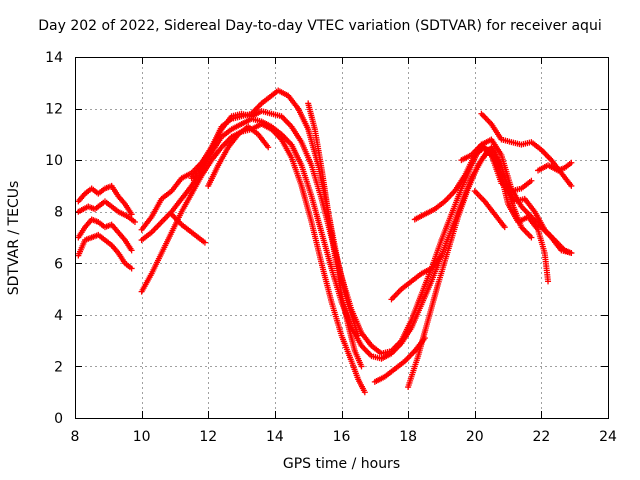 This screenshot has width=640, height=480. What do you see at coordinates (58, 213) in the screenshot?
I see `y-tick-label: 8` at bounding box center [58, 213].